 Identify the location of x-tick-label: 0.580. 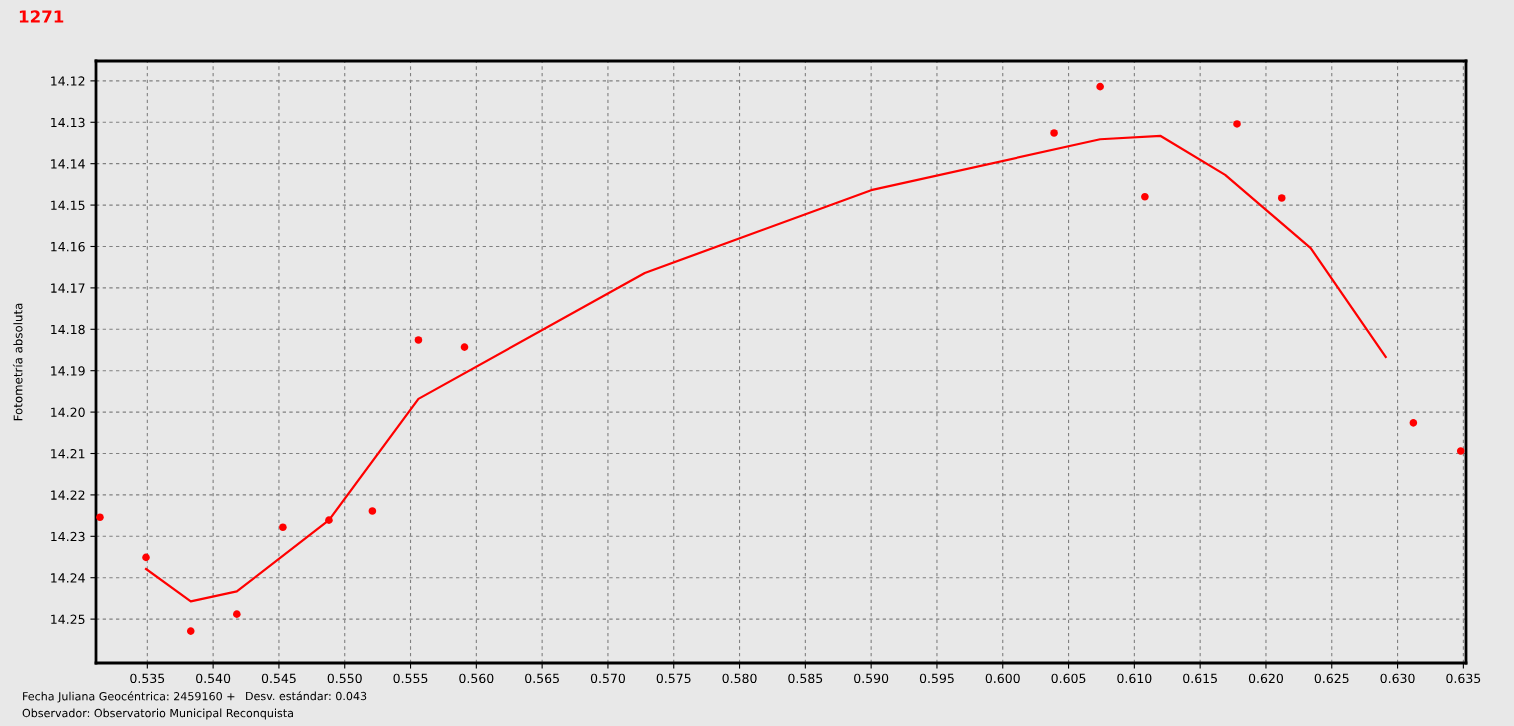
(739, 678).